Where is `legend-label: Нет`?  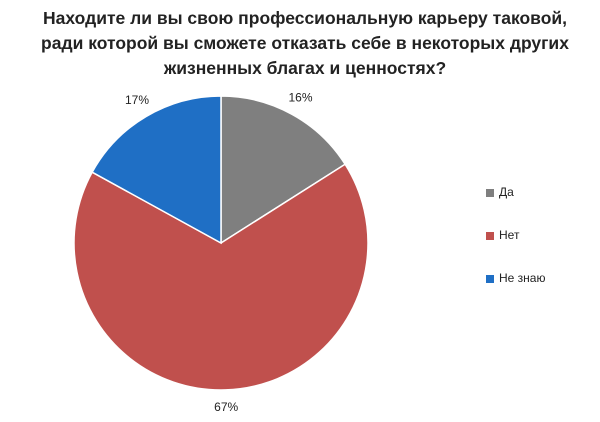
legend-label: Нет is located at coordinates (509, 235).